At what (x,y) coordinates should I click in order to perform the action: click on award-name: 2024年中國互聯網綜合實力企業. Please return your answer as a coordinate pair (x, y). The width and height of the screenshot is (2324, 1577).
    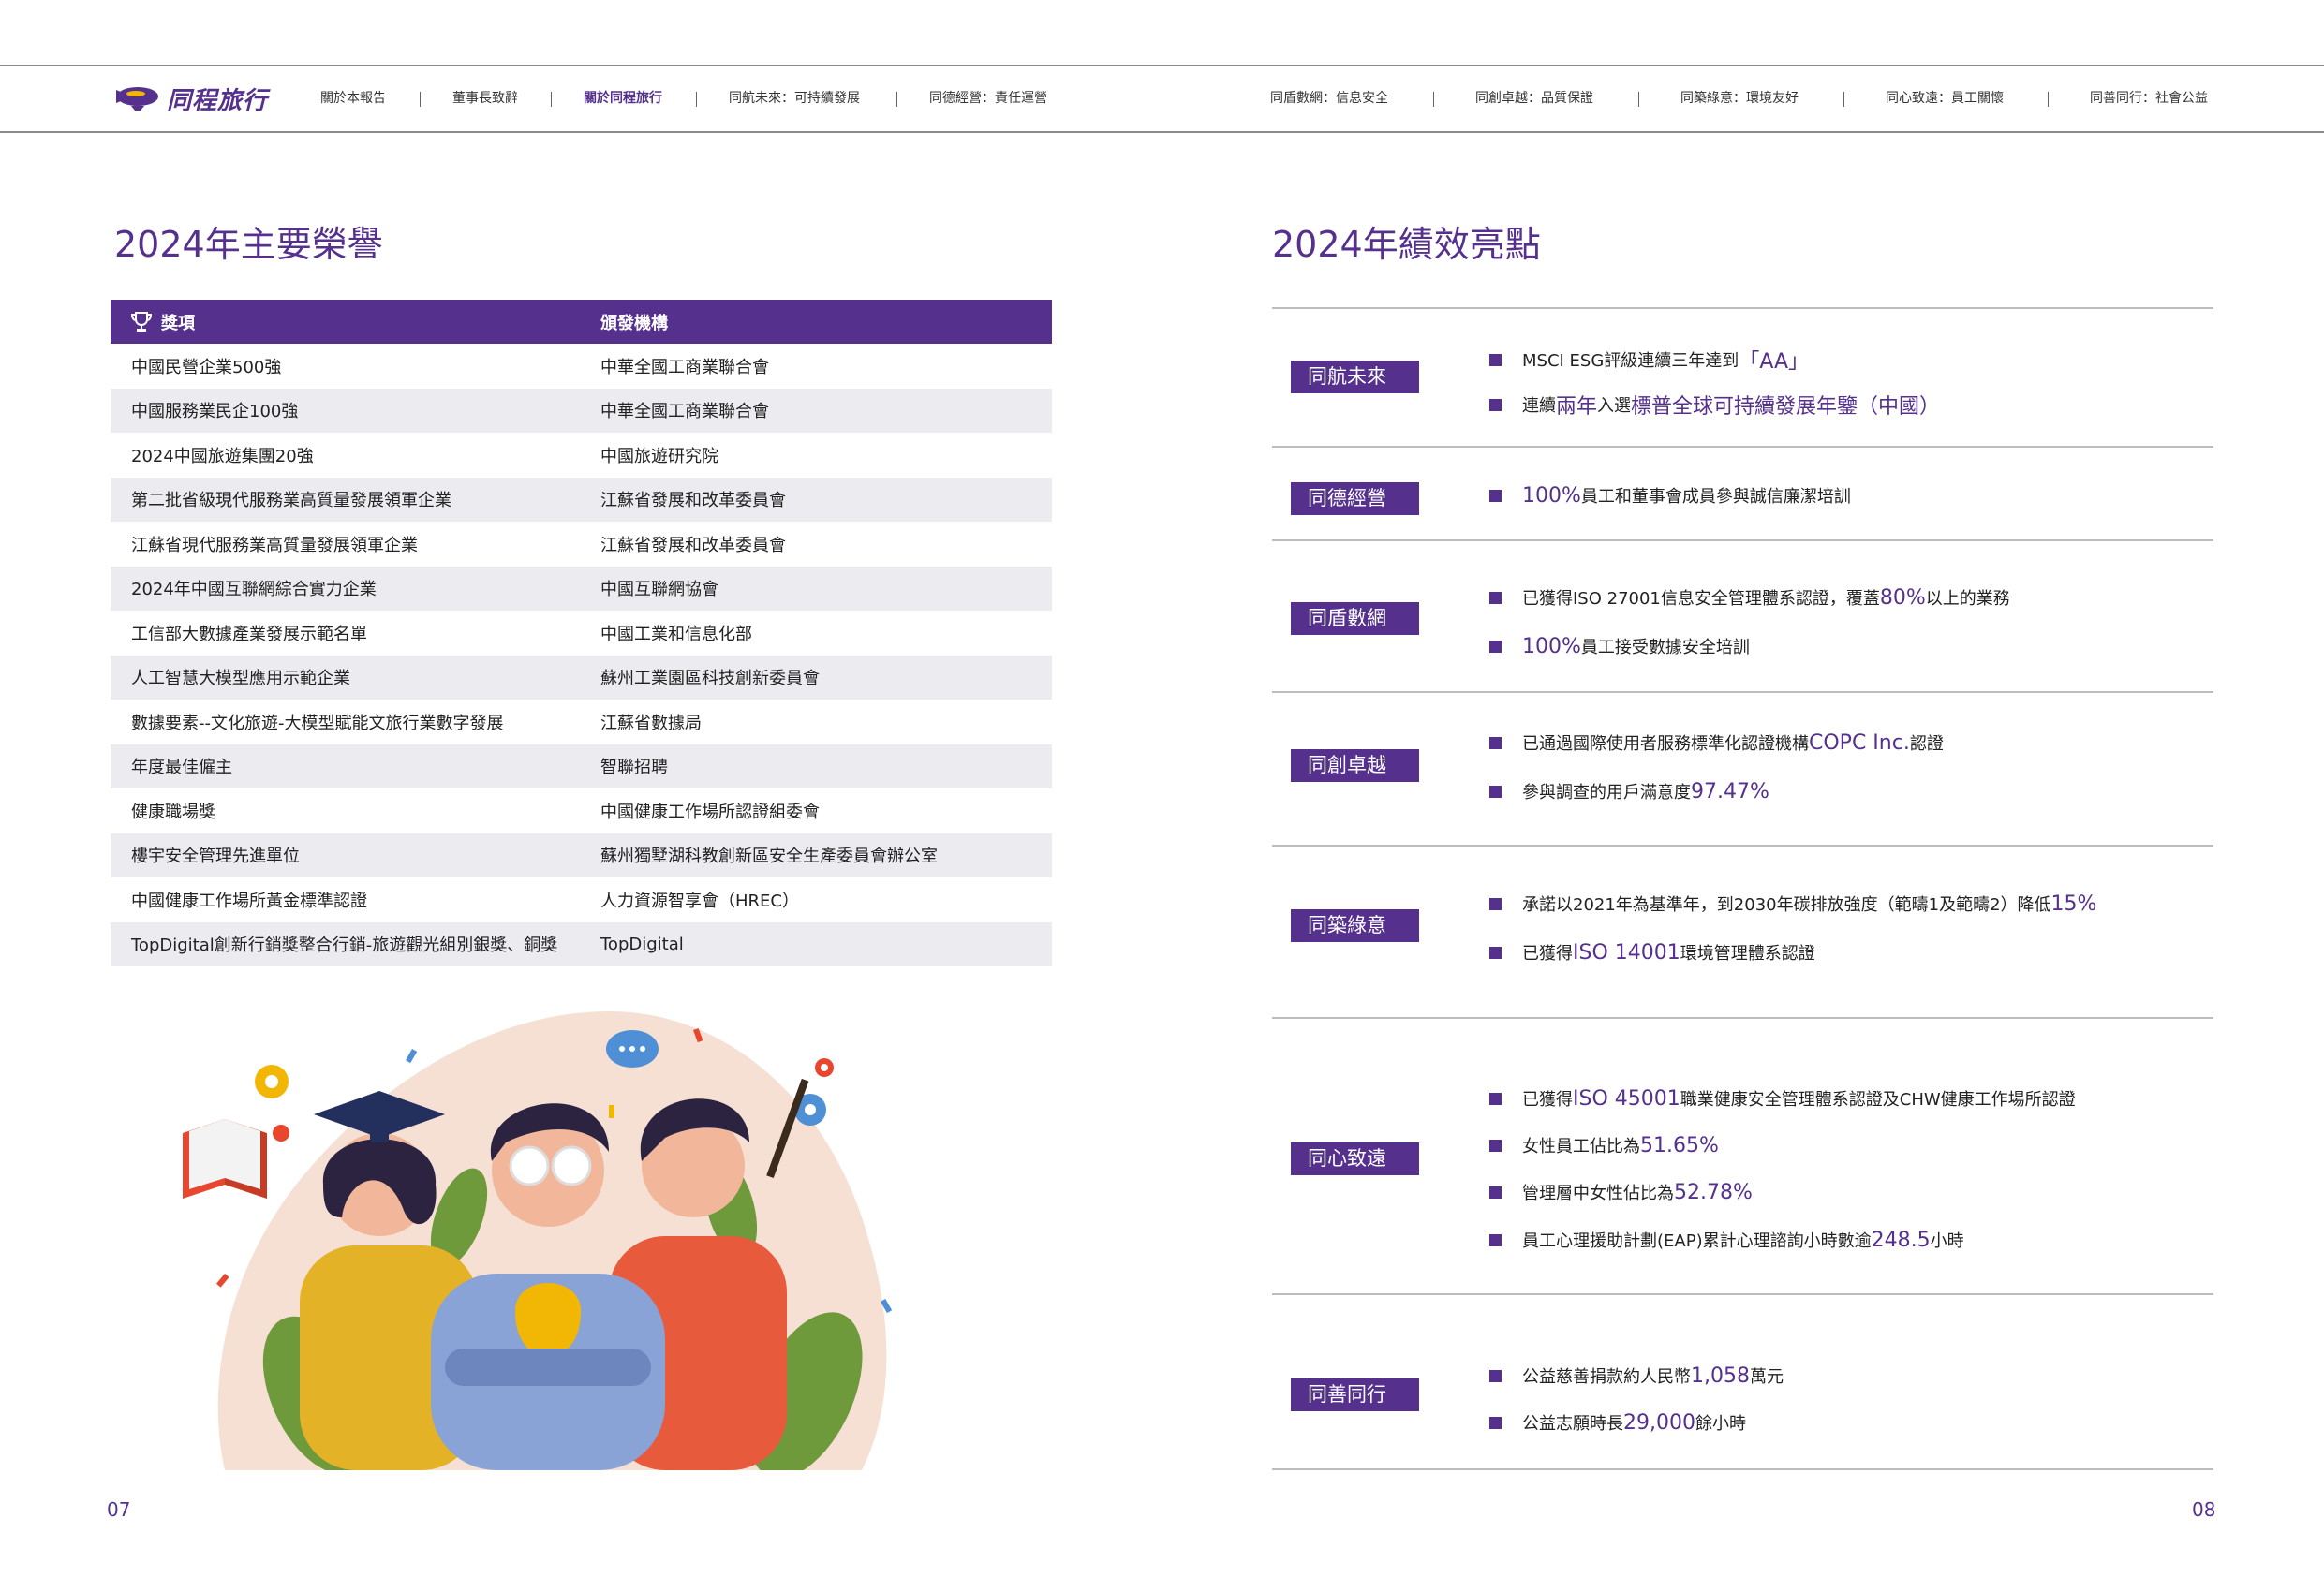
    Looking at the image, I should click on (254, 590).